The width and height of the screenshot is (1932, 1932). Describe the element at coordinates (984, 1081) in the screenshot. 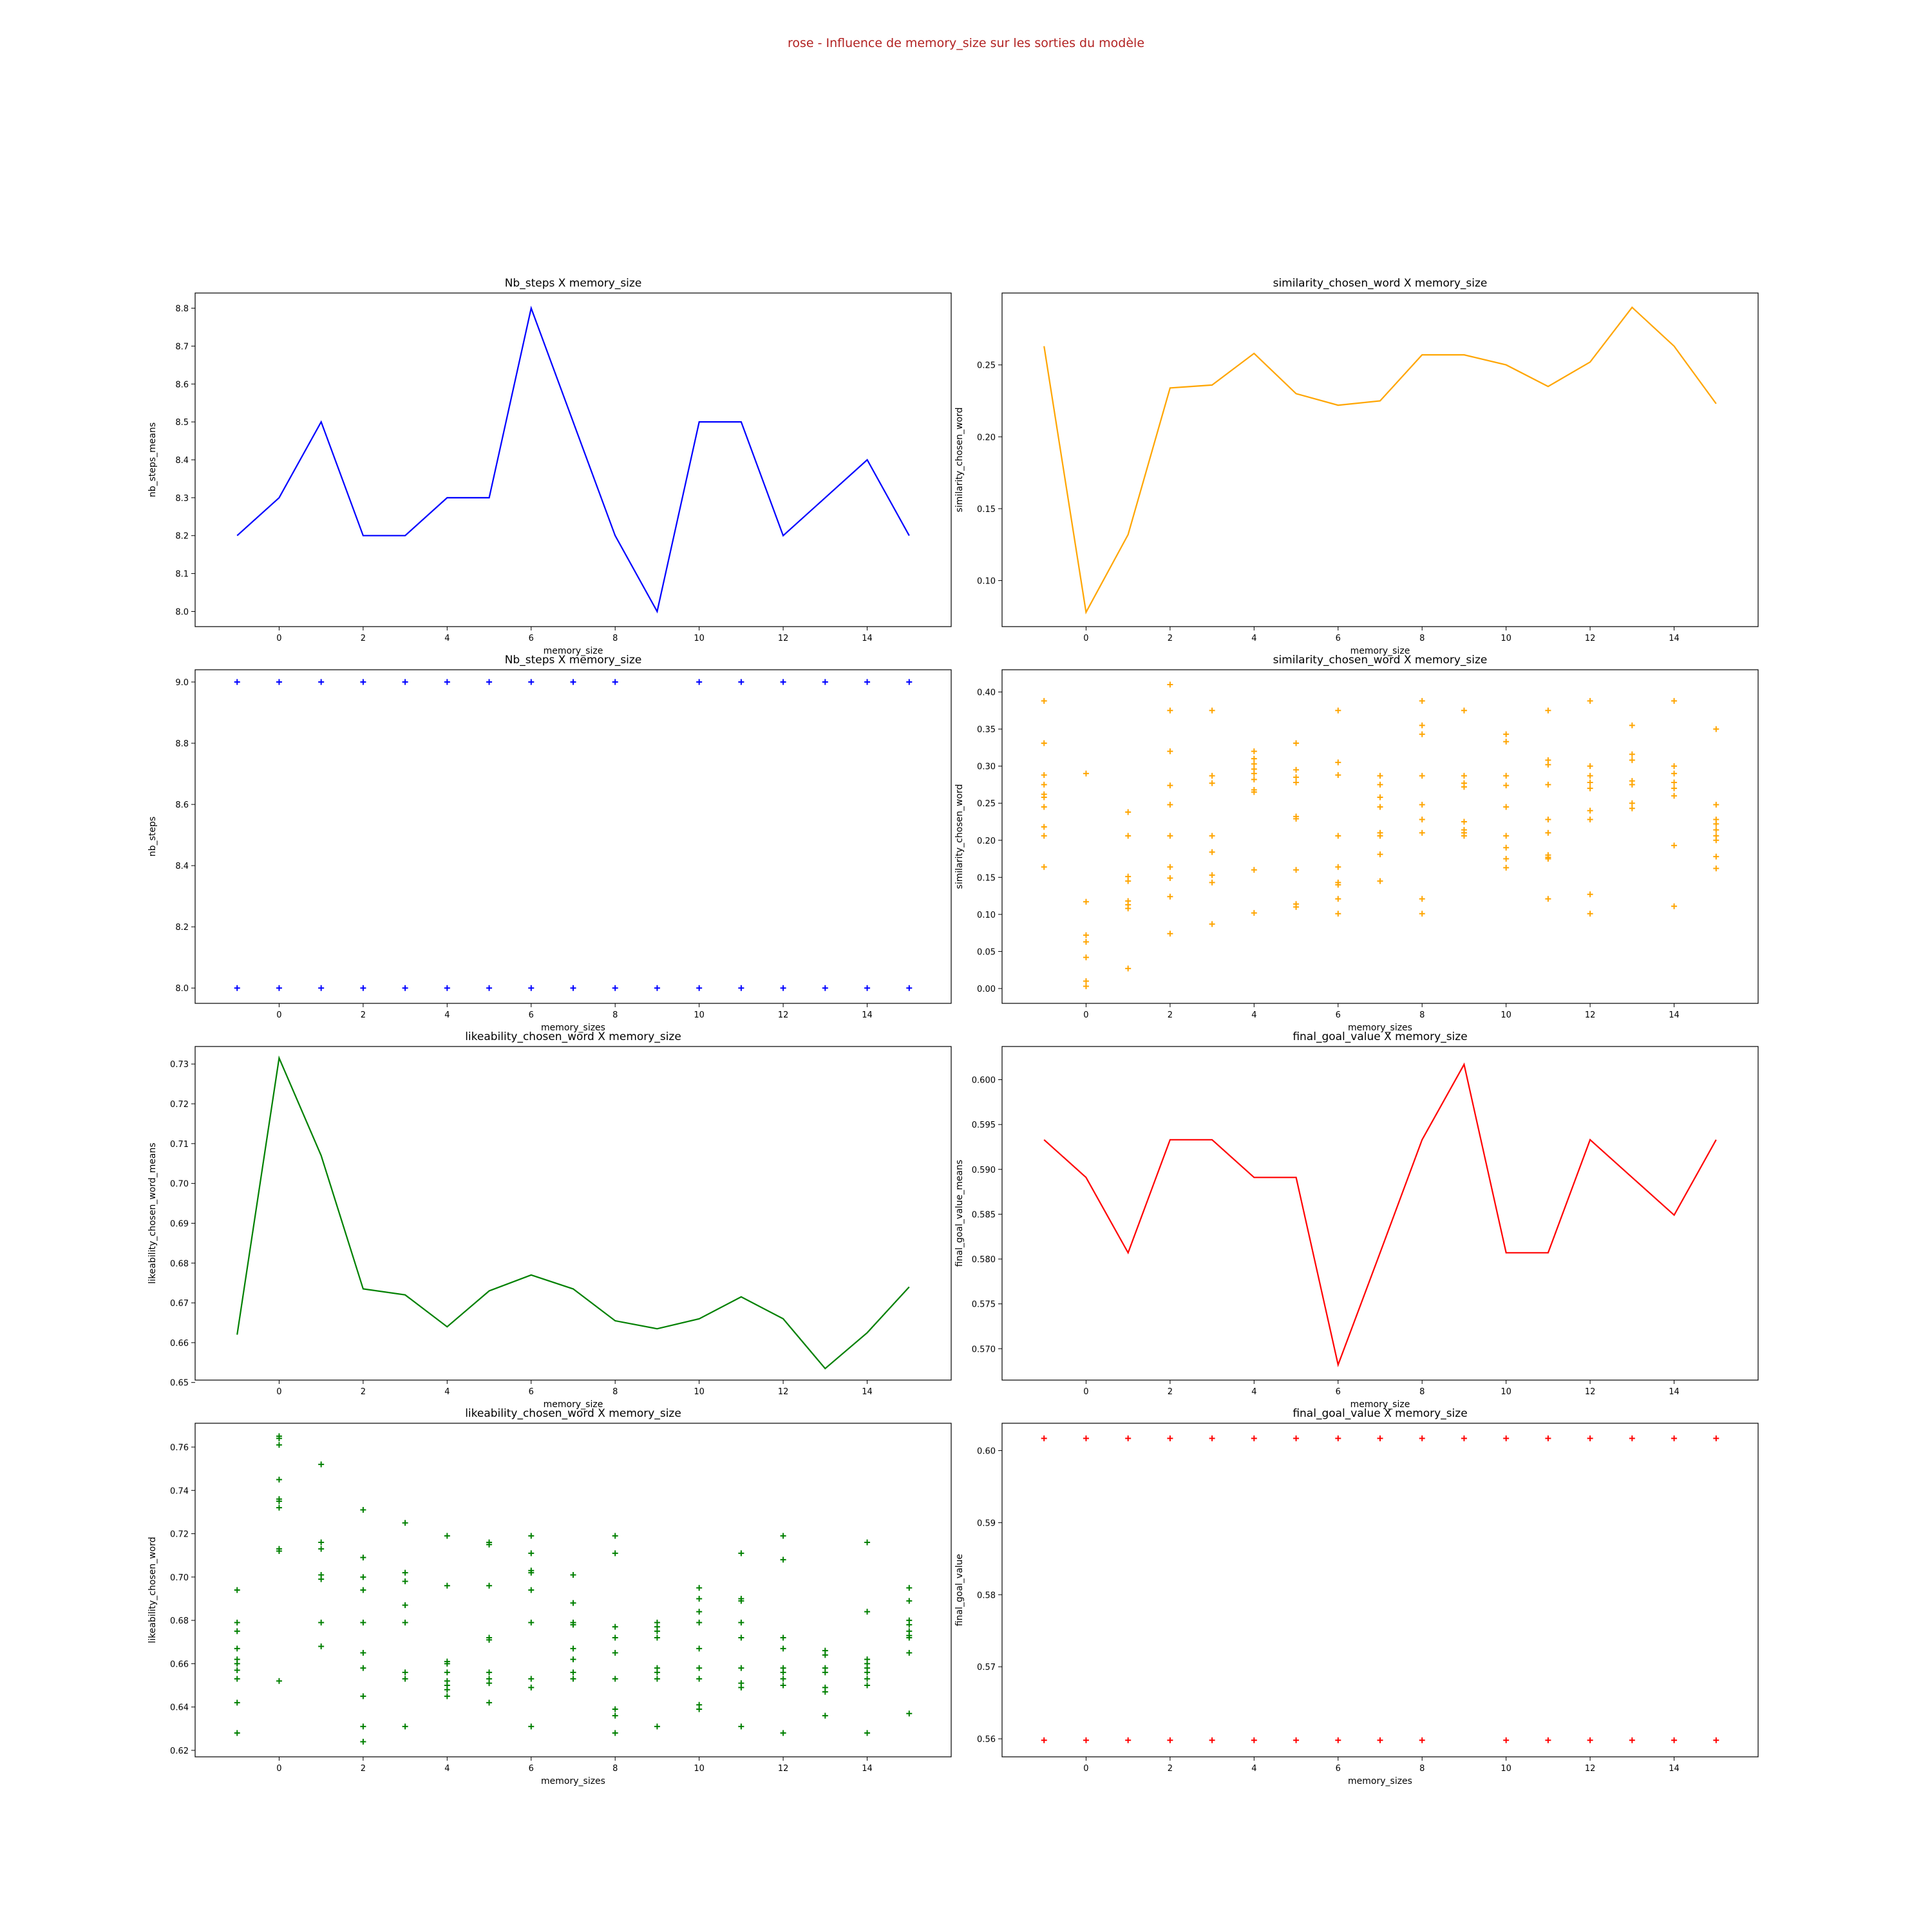

I see `y-tick-label: 0.600` at that location.